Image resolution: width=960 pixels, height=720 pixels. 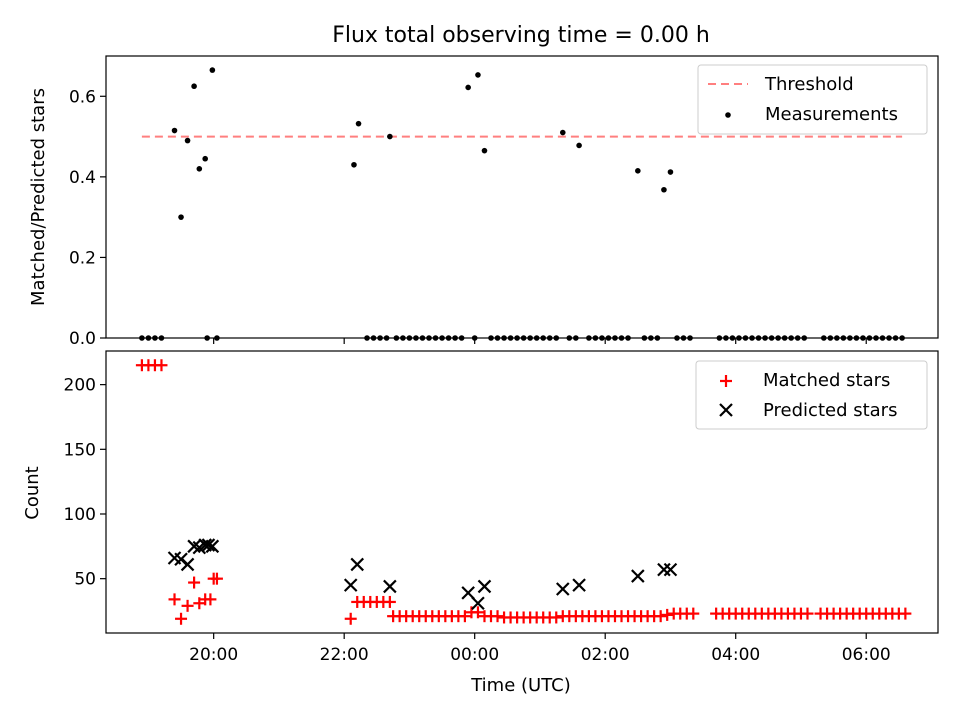 I want to click on bottom-legend: Matched stars Predicted stars, so click(x=811, y=395).